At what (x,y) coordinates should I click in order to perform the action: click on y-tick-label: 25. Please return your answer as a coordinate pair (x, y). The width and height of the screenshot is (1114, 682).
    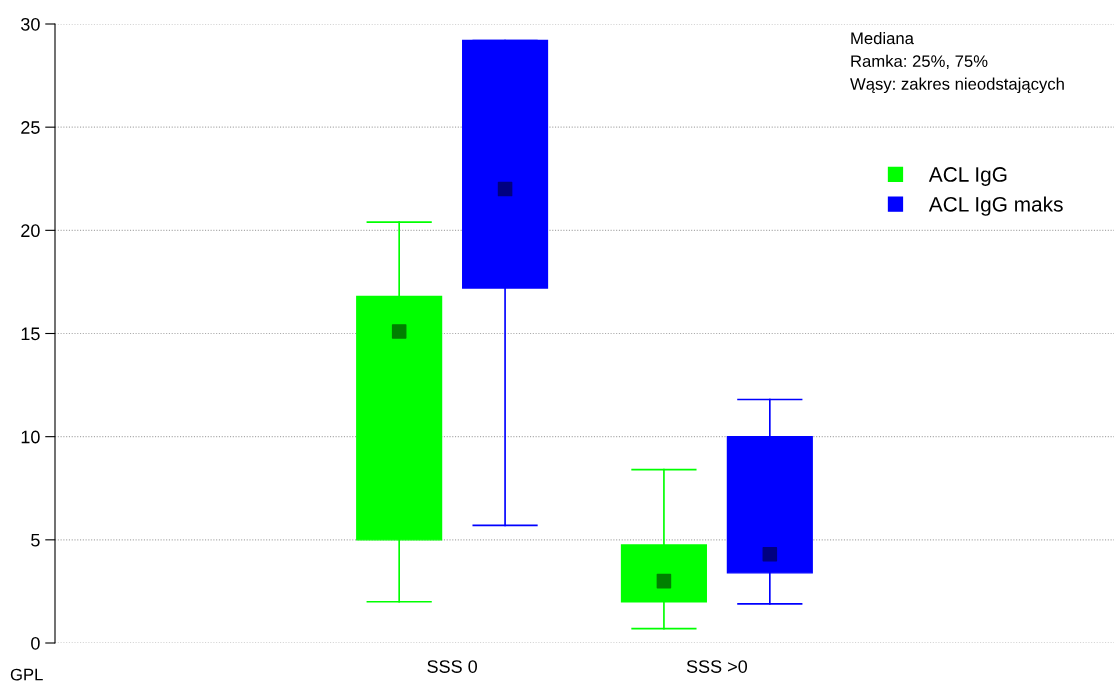
    Looking at the image, I should click on (30, 127).